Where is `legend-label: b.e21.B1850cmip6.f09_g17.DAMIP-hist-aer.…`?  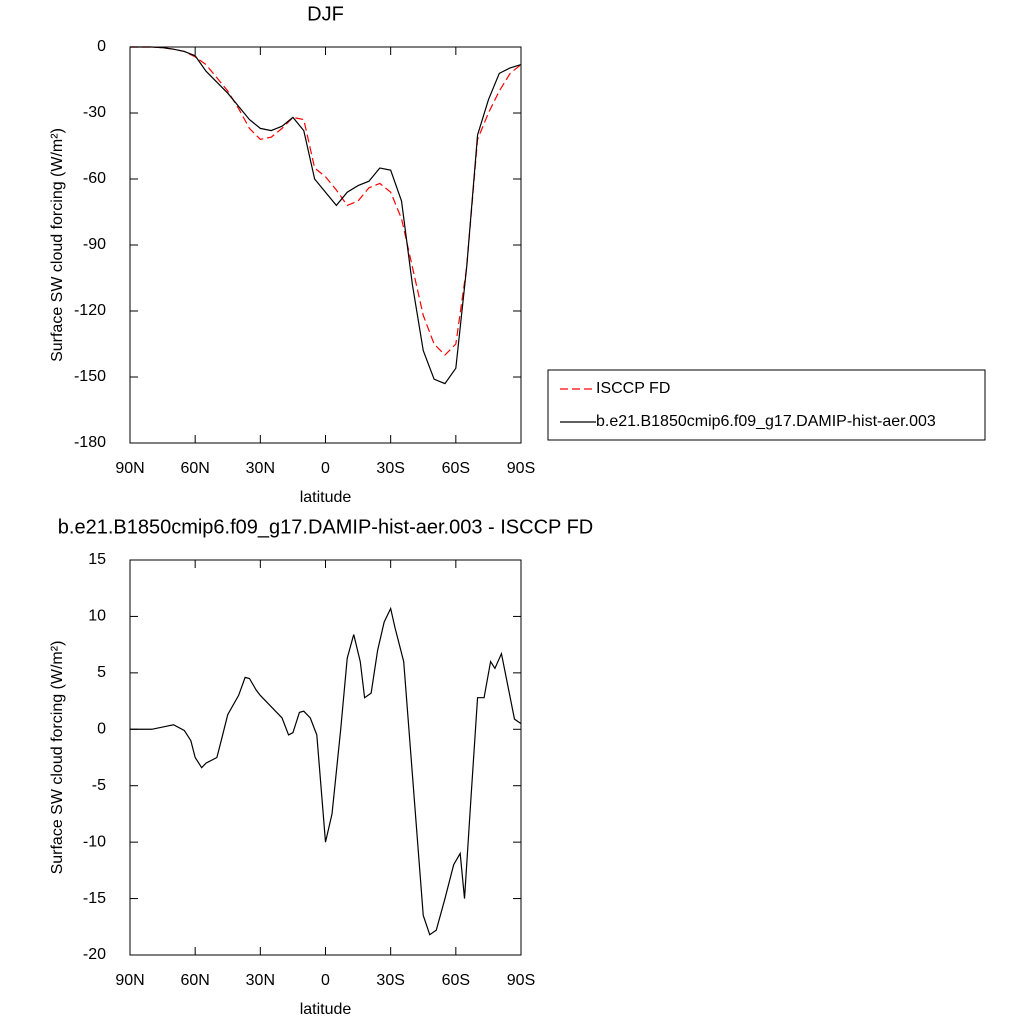
legend-label: b.e21.B1850cmip6.f09_g17.DAMIP-hist-aer.… is located at coordinates (766, 421).